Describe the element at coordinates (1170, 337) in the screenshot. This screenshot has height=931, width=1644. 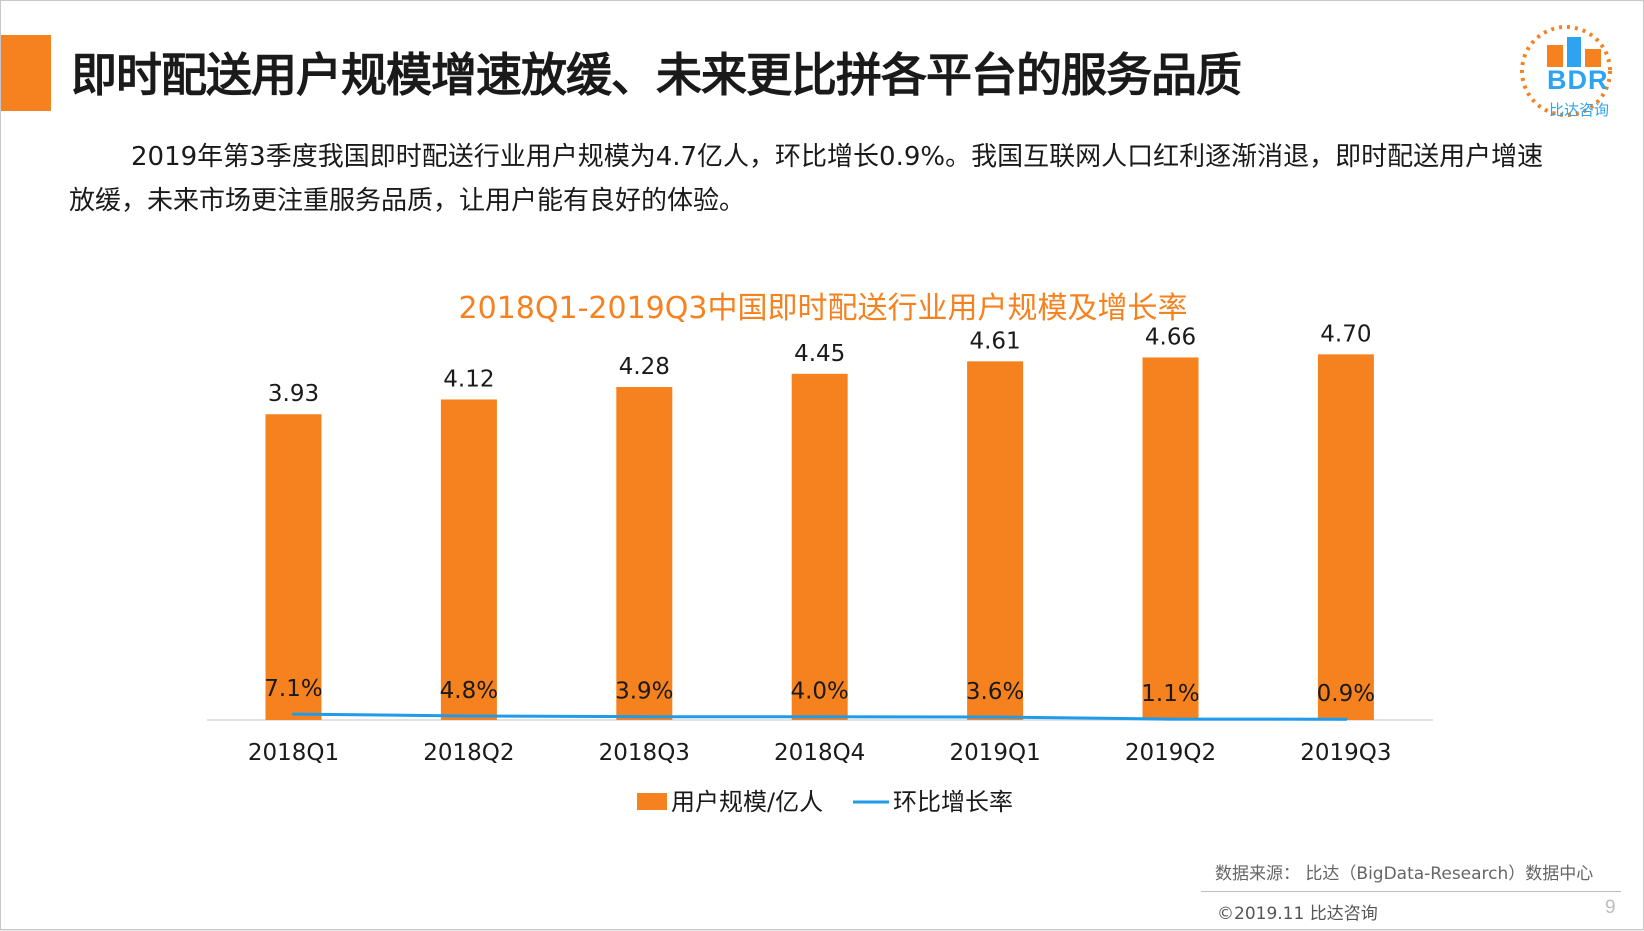
I see `bar-value-label: 4.66` at that location.